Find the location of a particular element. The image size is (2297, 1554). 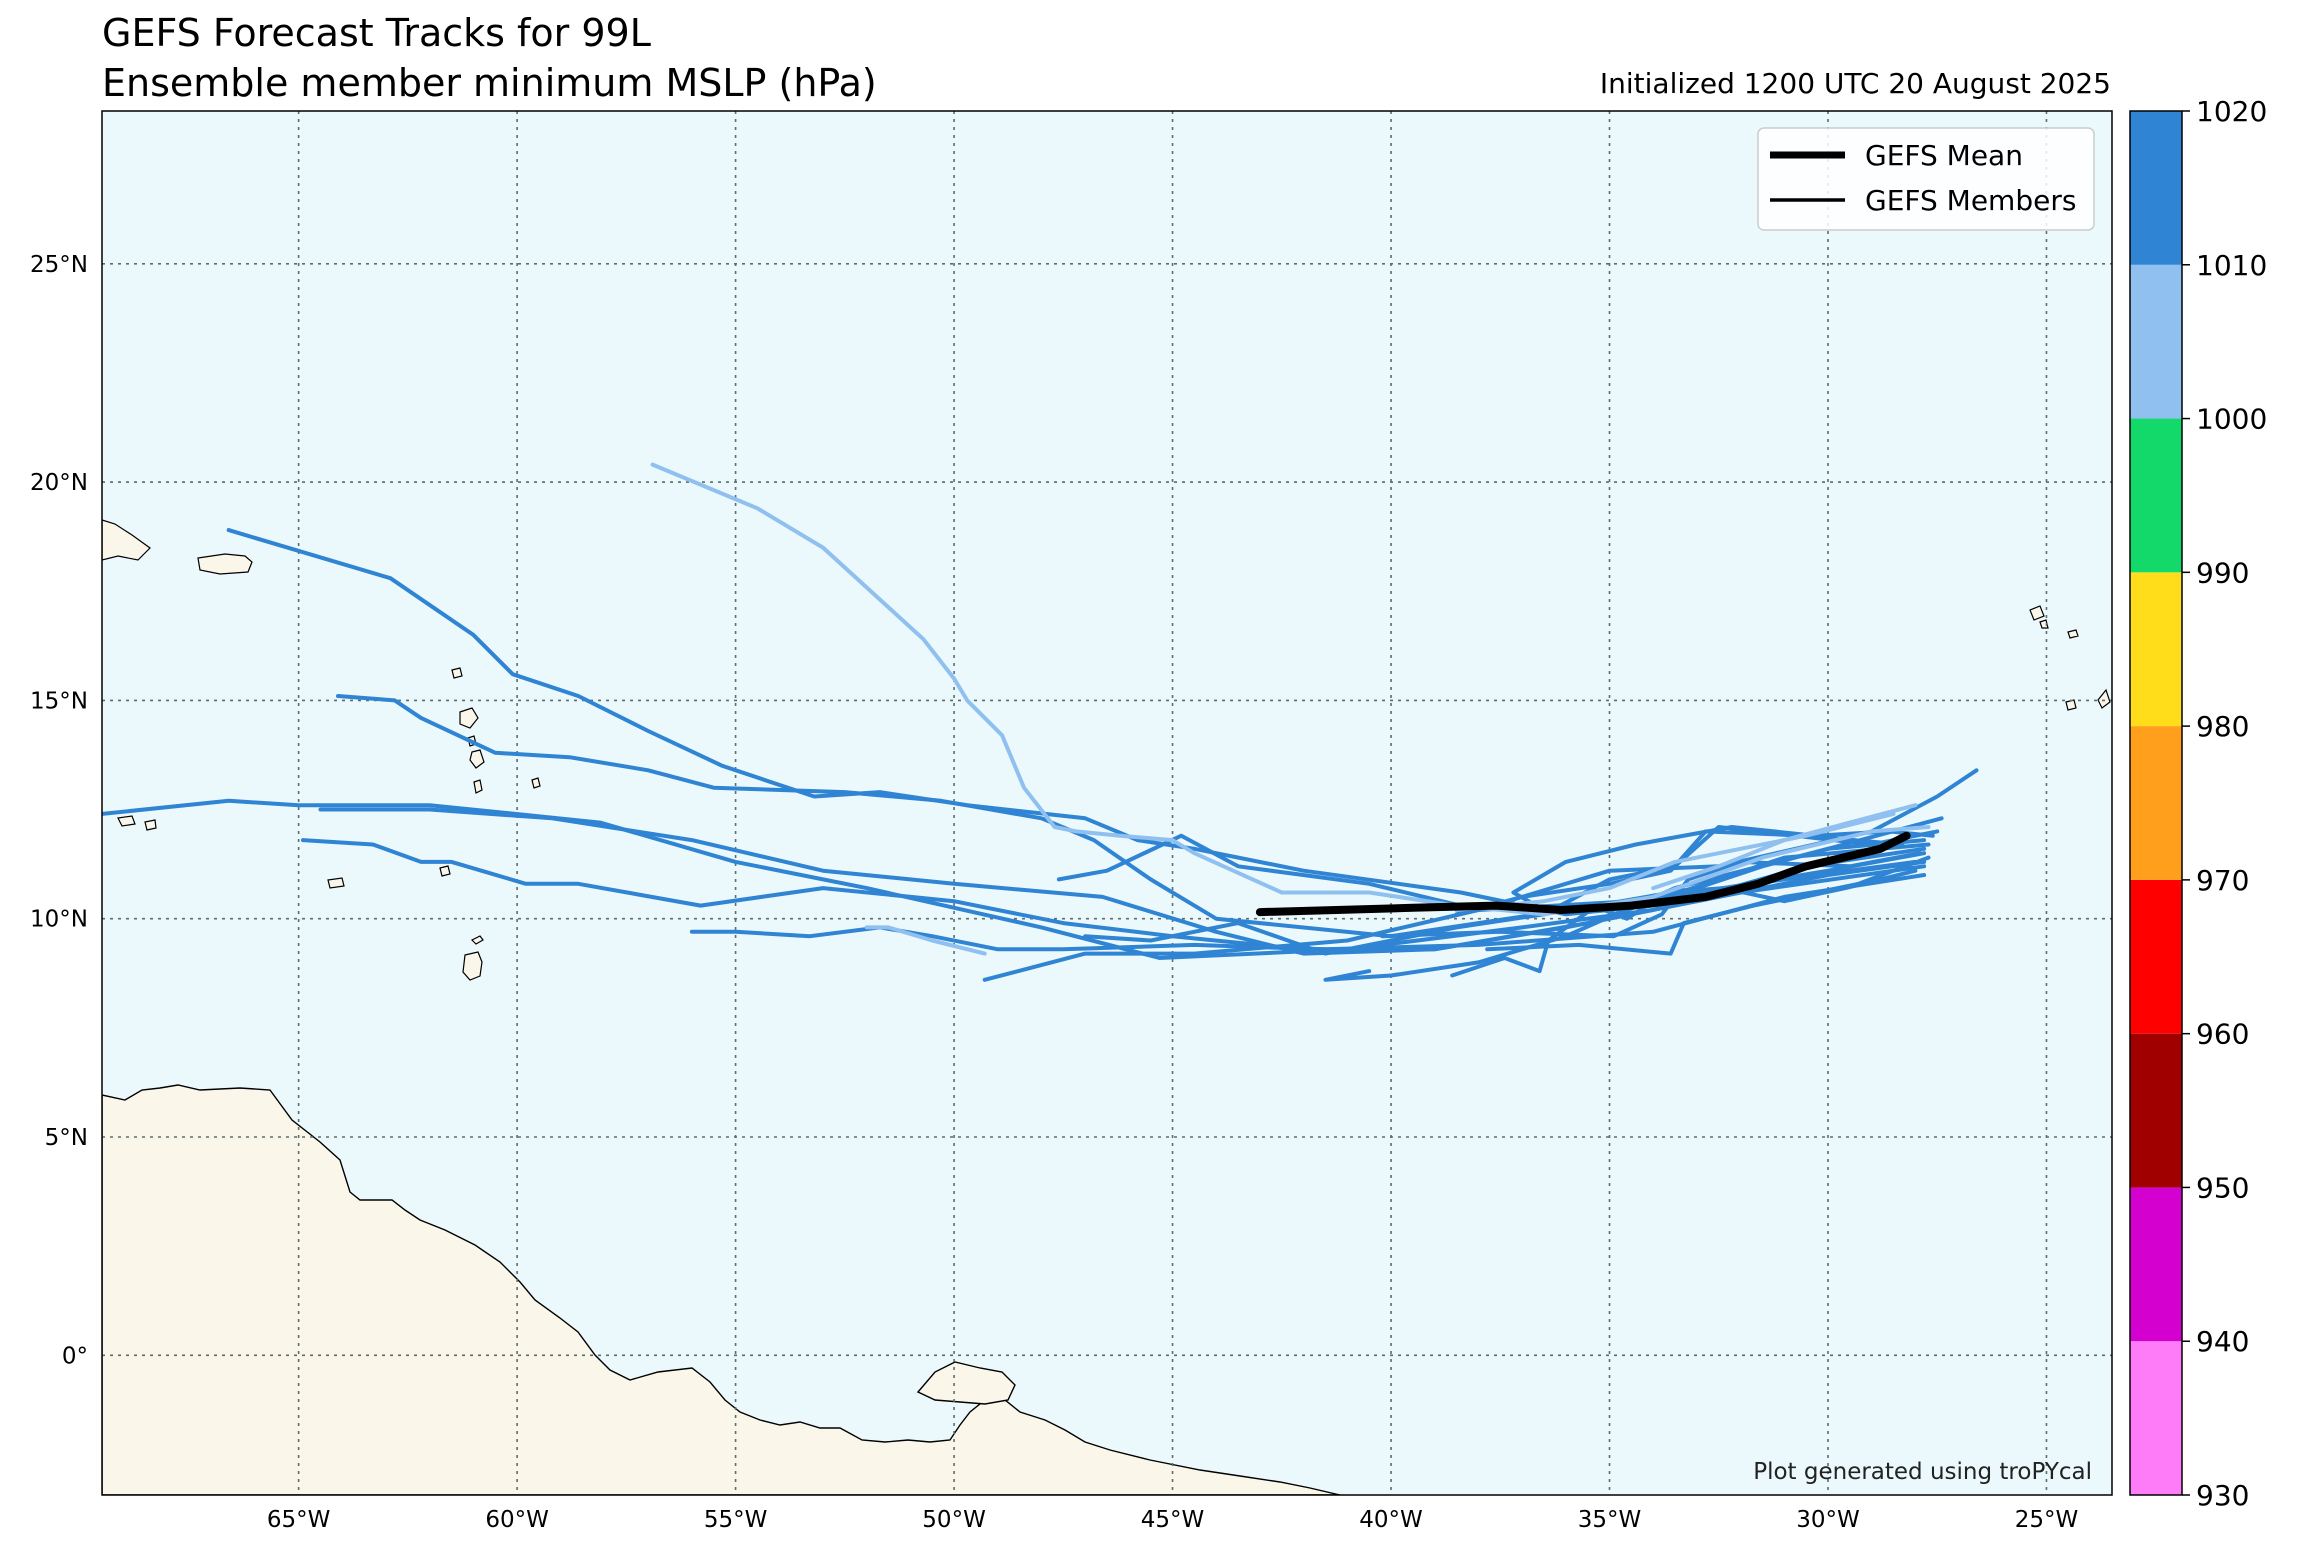

lon-tick-label: 40°W is located at coordinates (1391, 1520).